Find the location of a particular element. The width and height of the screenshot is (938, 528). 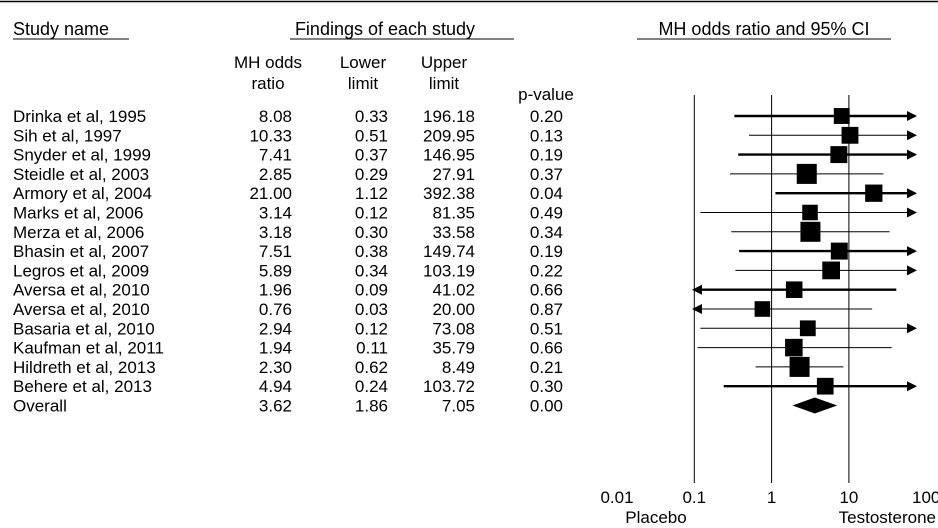

lower-value: 0.09 is located at coordinates (371, 290).